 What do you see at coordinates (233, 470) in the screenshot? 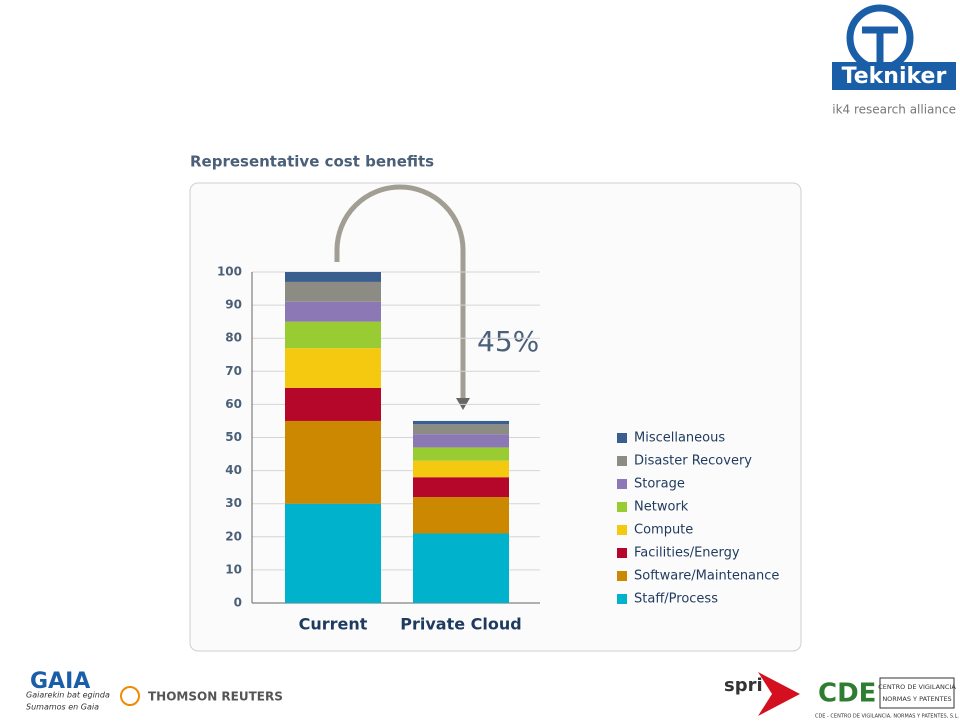
I see `y-tick-label: 40` at bounding box center [233, 470].